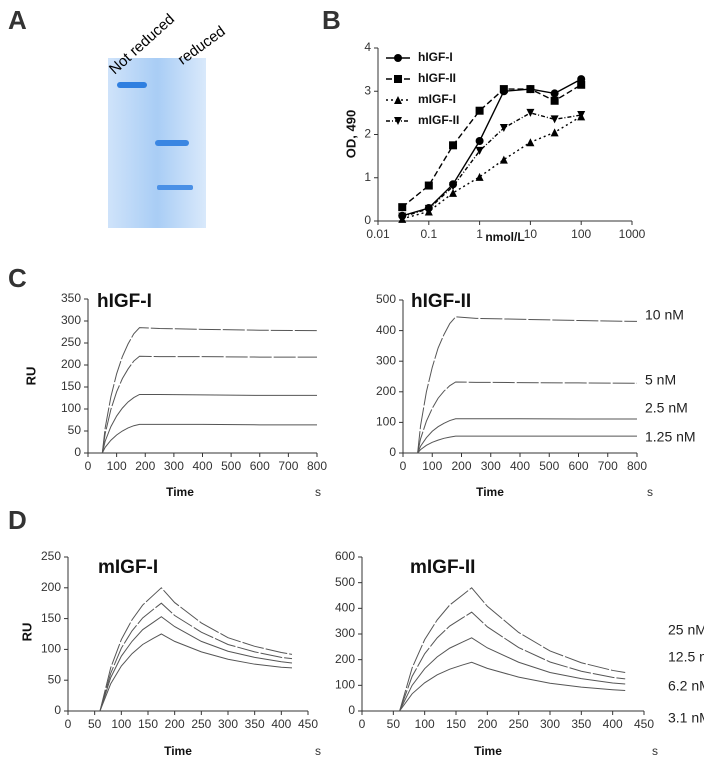  Describe the element at coordinates (442, 567) in the screenshot. I see `chart-title: mIGF-II` at that location.